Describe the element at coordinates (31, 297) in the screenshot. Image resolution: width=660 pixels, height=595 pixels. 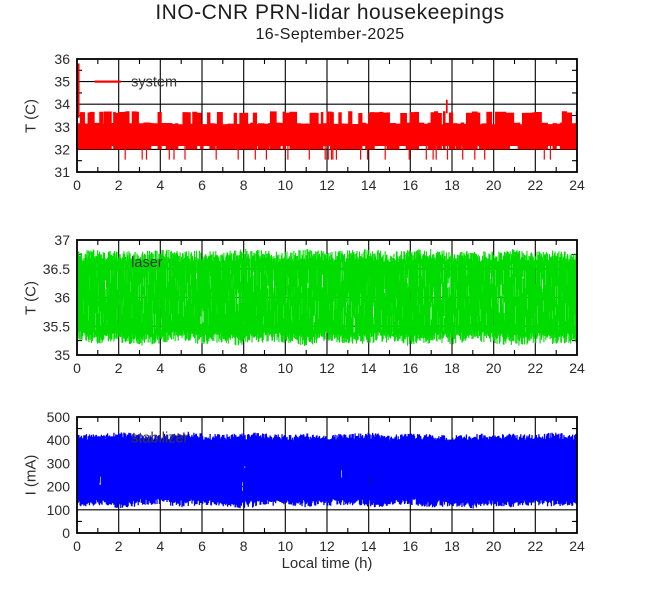
I see `y-axis-label-laser: T (C)` at that location.